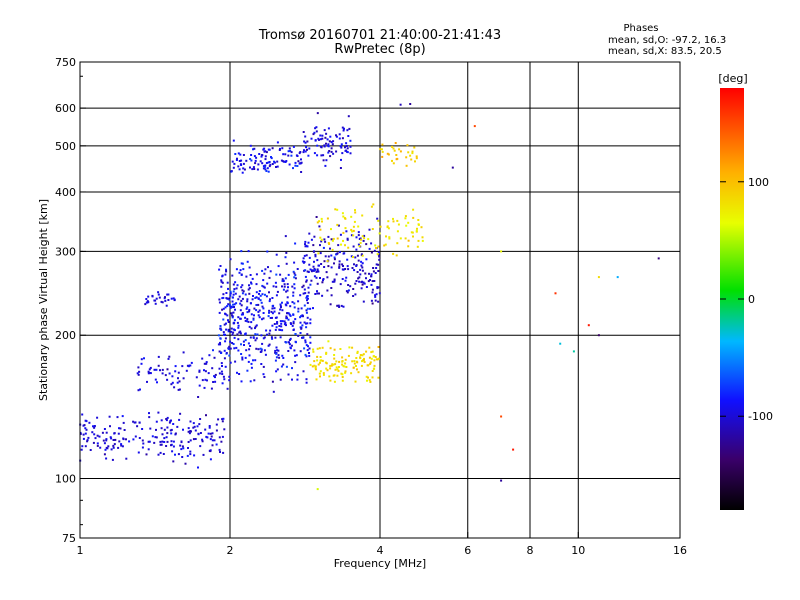 The height and width of the screenshot is (600, 800). Describe the element at coordinates (732, 78) in the screenshot. I see `colorbar-label: [deg]` at that location.